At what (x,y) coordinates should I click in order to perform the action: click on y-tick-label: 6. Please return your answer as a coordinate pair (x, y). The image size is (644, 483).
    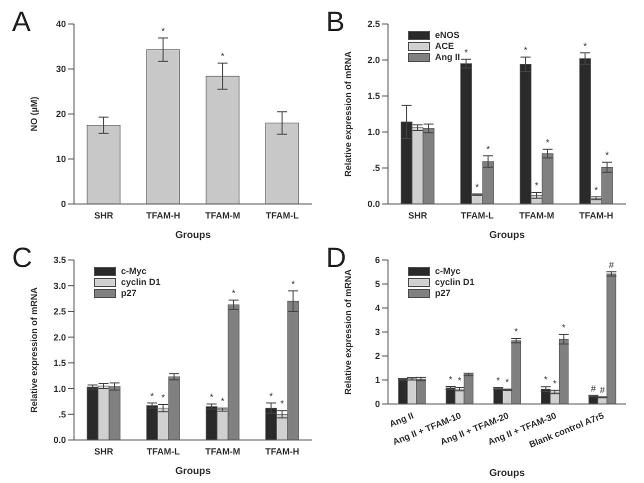
    Looking at the image, I should click on (377, 260).